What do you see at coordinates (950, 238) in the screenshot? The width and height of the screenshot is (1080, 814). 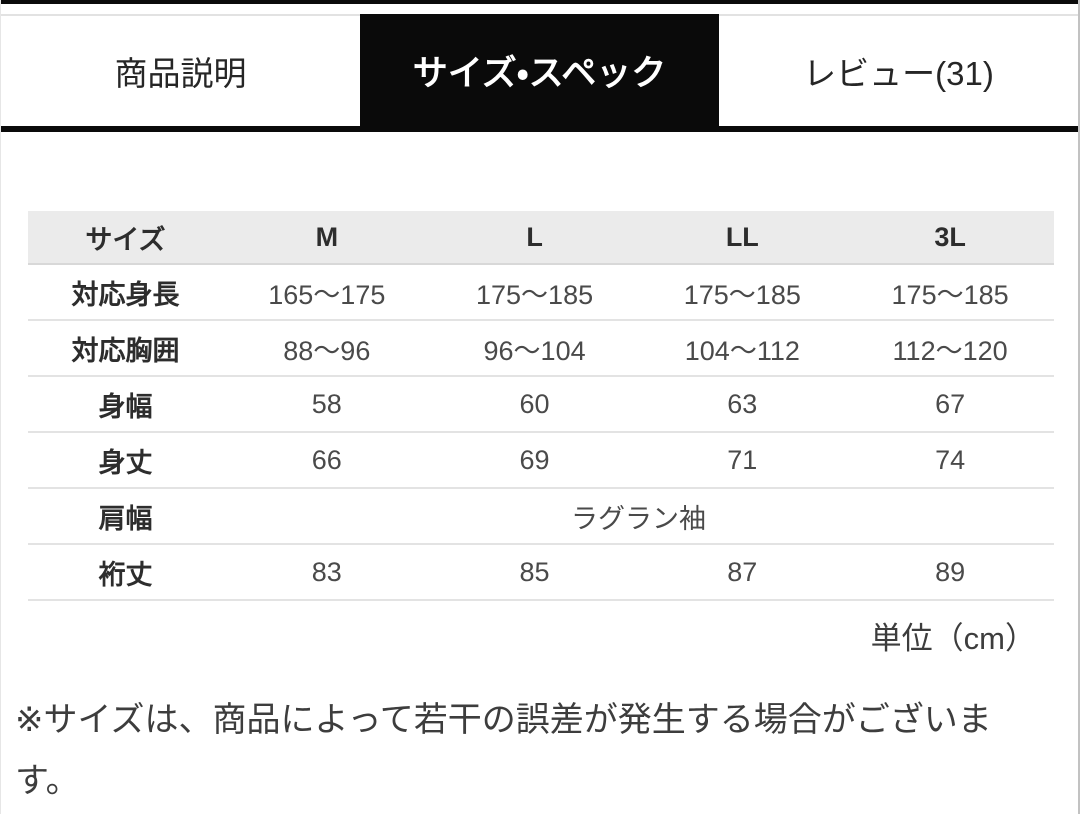 I see `column-header-3l: 3L` at bounding box center [950, 238].